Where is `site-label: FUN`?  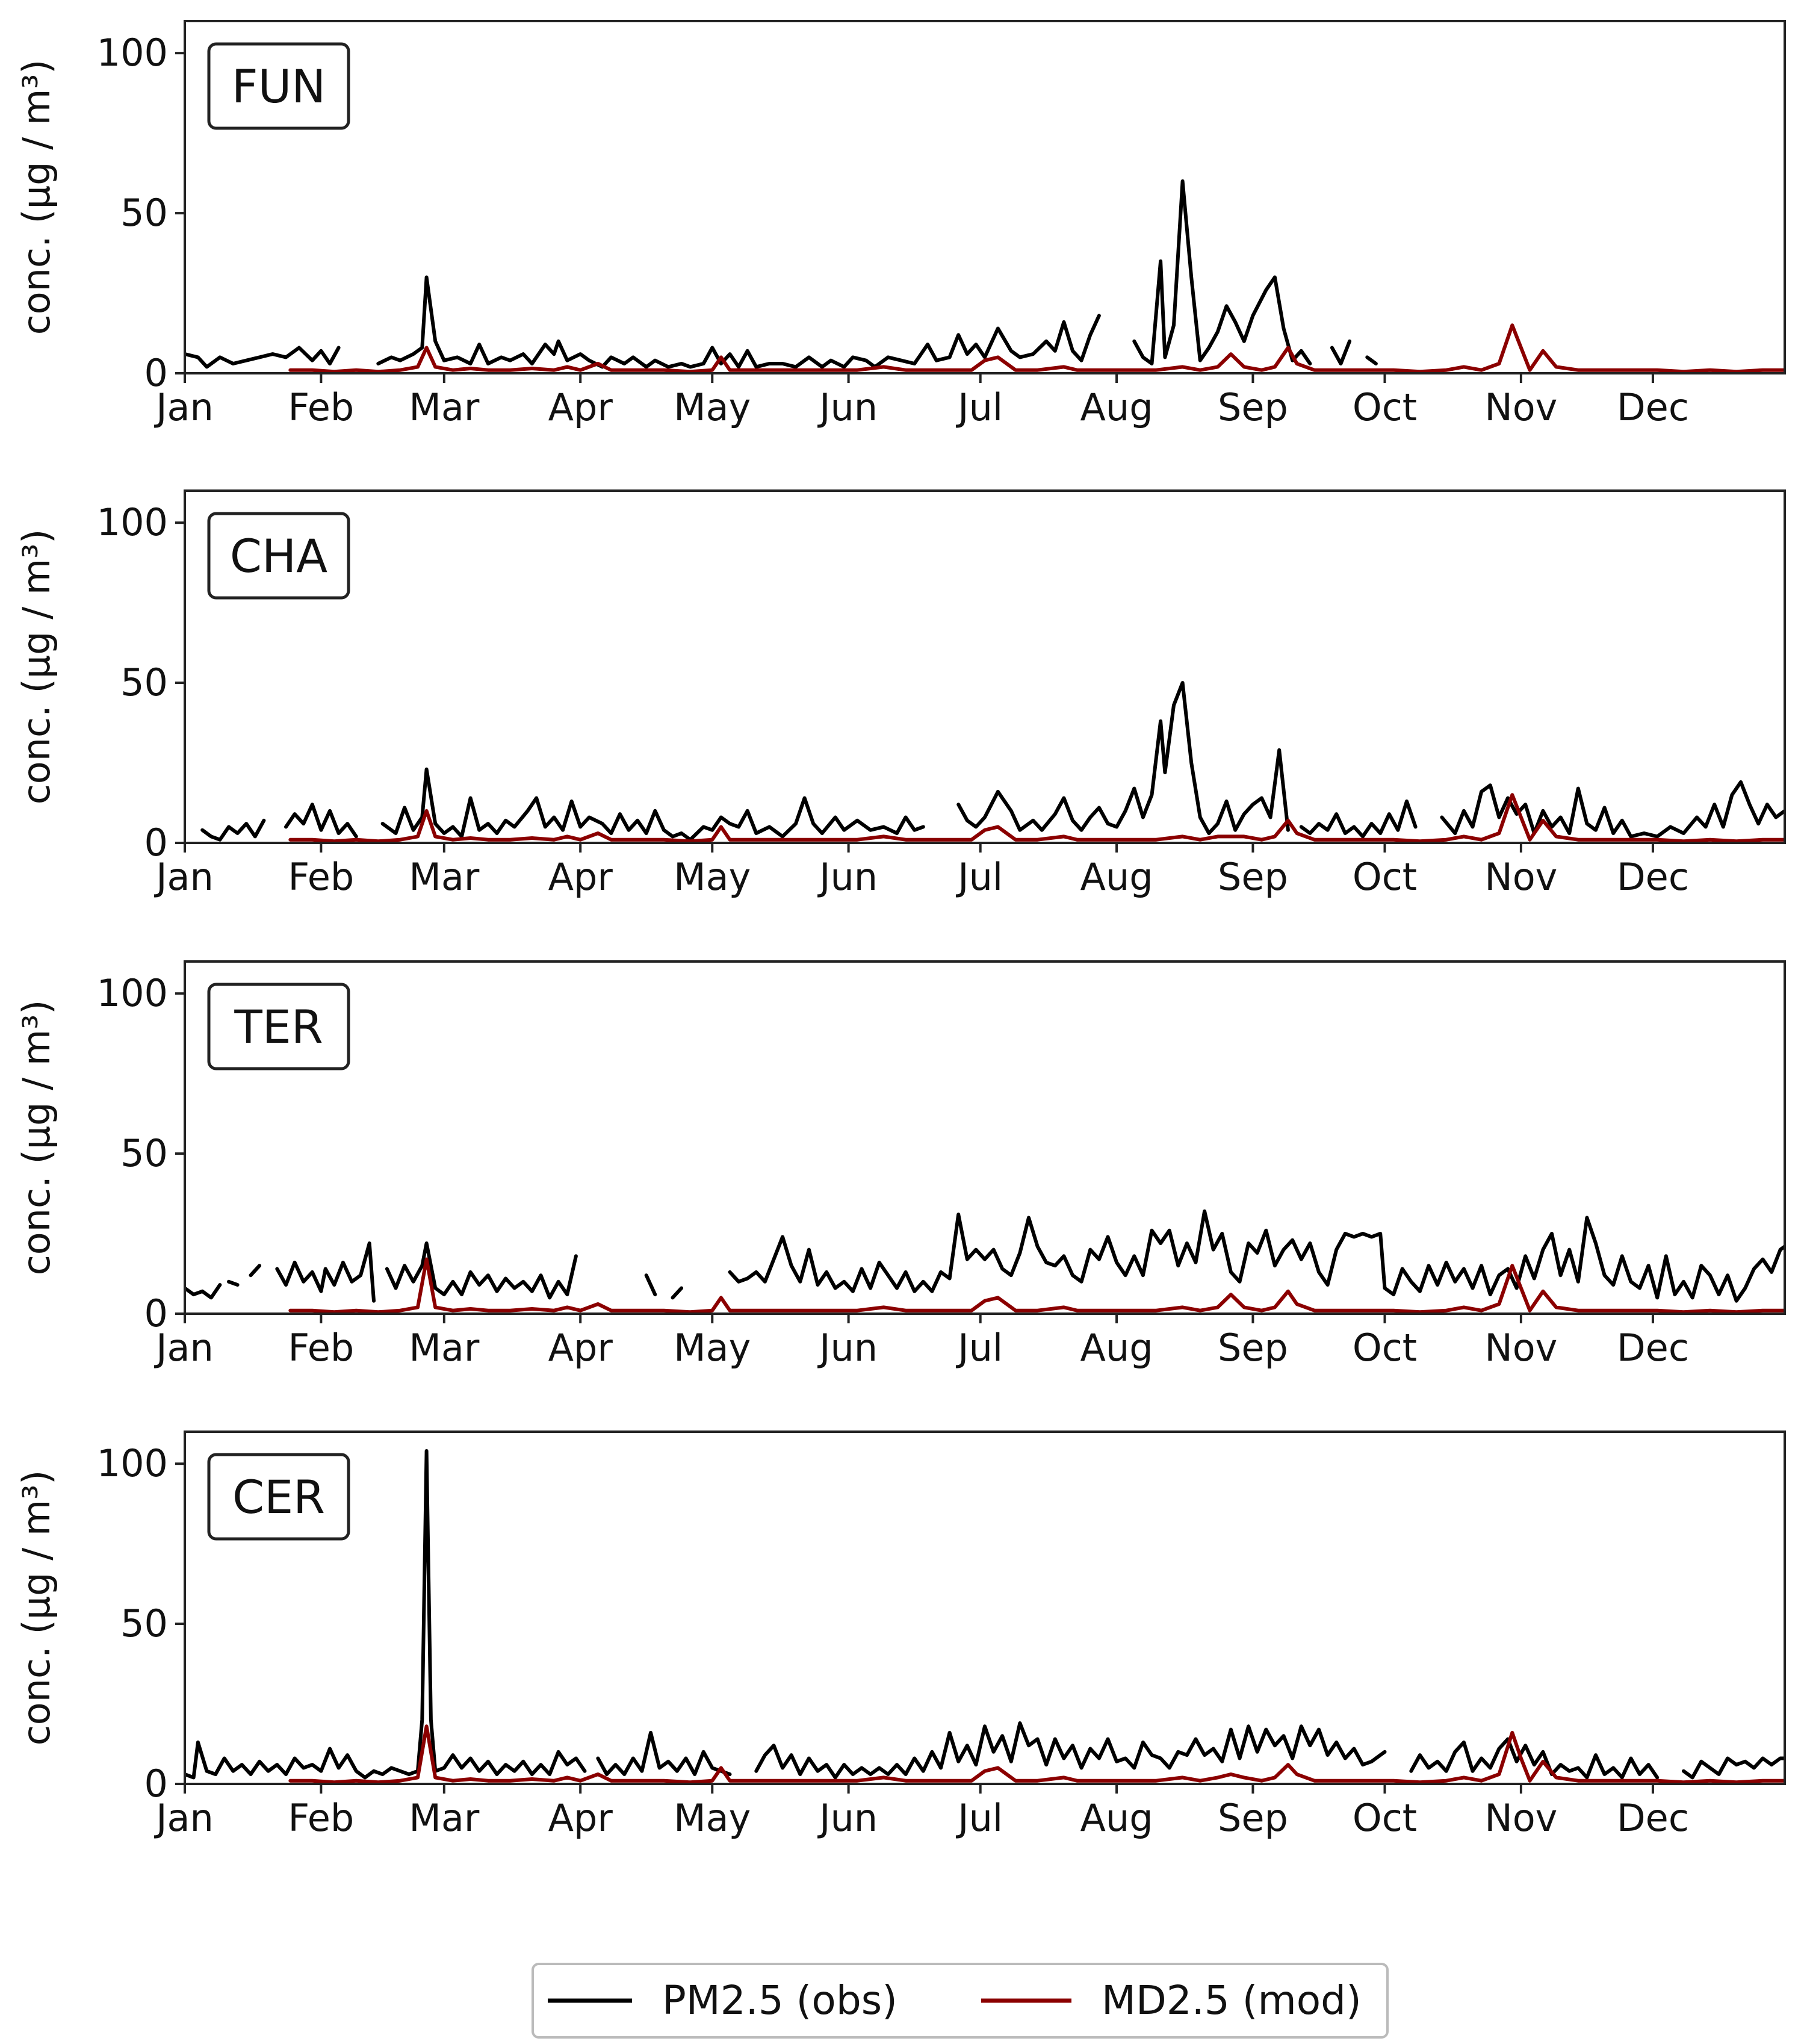 site-label: FUN is located at coordinates (279, 86).